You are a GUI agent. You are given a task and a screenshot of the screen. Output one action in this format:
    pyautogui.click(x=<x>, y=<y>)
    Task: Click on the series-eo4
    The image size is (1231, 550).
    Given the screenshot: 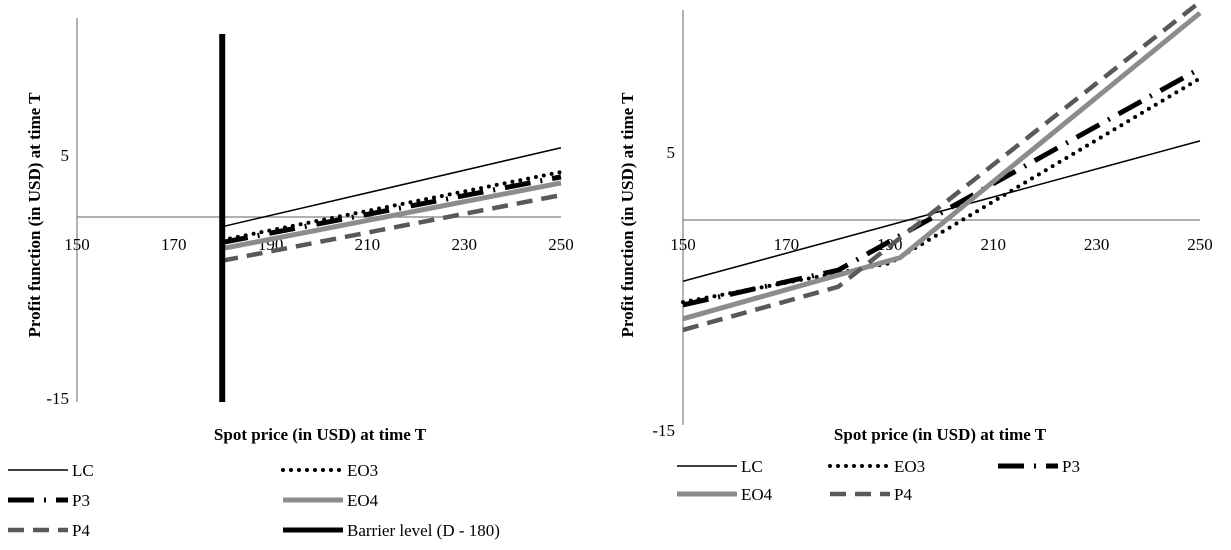 What is the action you would take?
    pyautogui.click(x=391, y=216)
    